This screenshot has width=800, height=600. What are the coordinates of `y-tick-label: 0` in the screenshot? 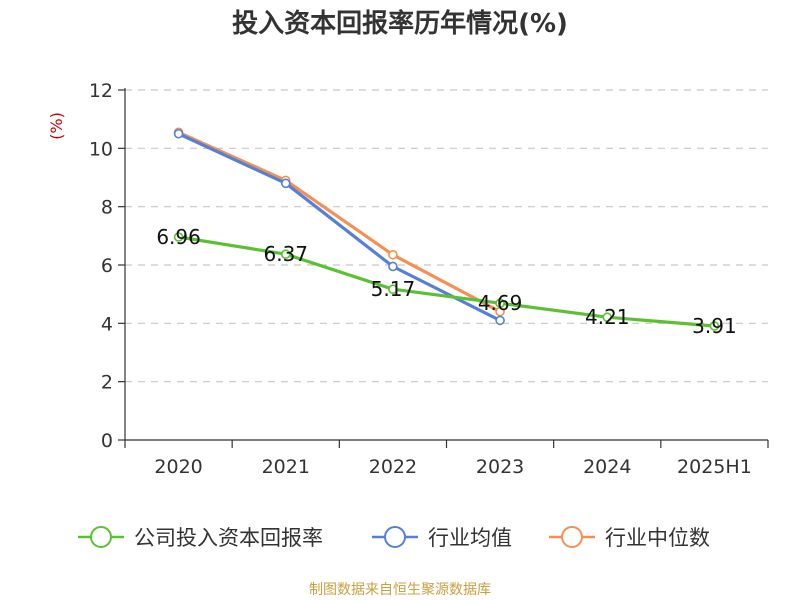 It's located at (107, 441).